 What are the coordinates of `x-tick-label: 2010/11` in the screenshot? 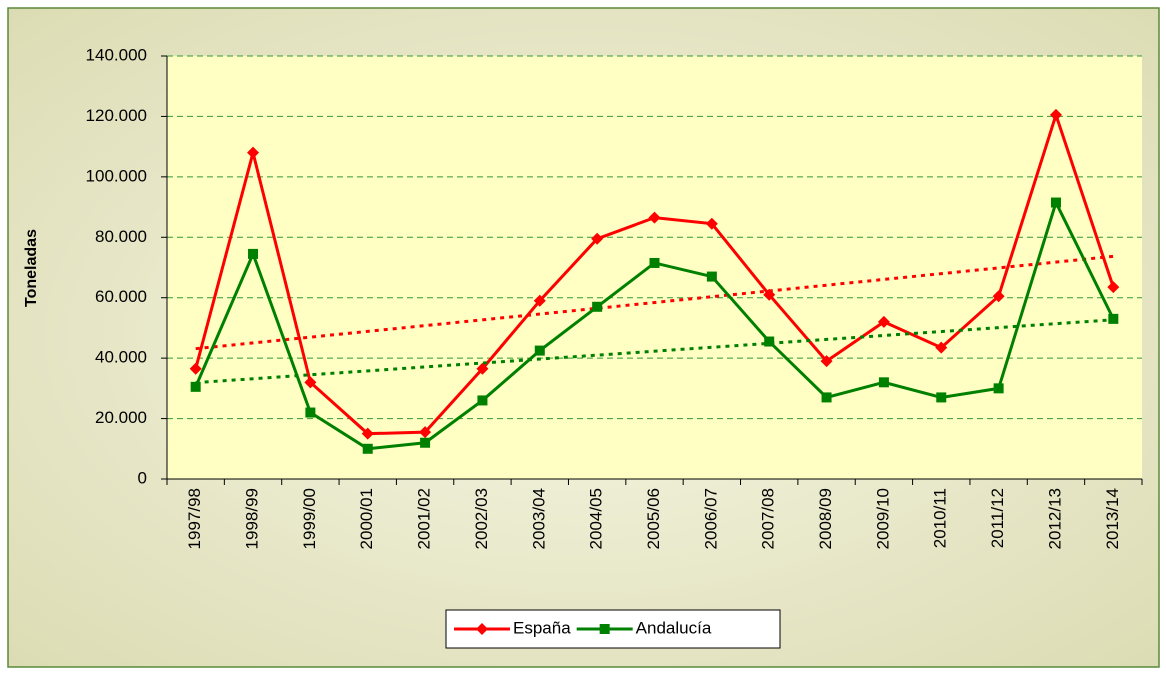 It's located at (940, 518).